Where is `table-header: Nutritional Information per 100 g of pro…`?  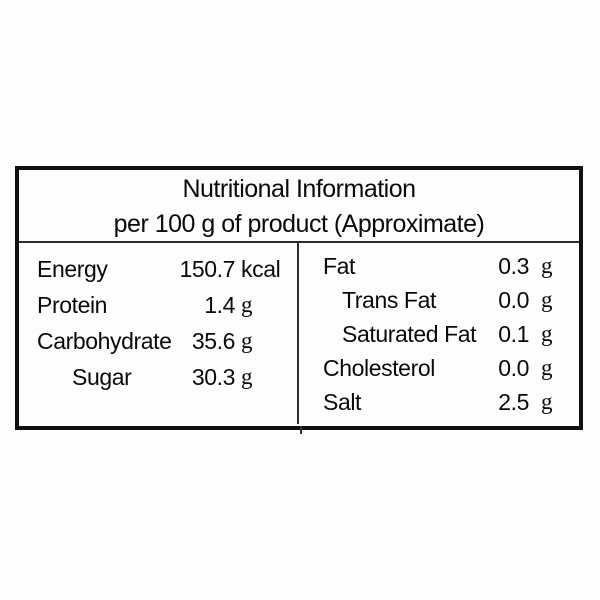
table-header: Nutritional Information per 100 g of pro… is located at coordinates (299, 206).